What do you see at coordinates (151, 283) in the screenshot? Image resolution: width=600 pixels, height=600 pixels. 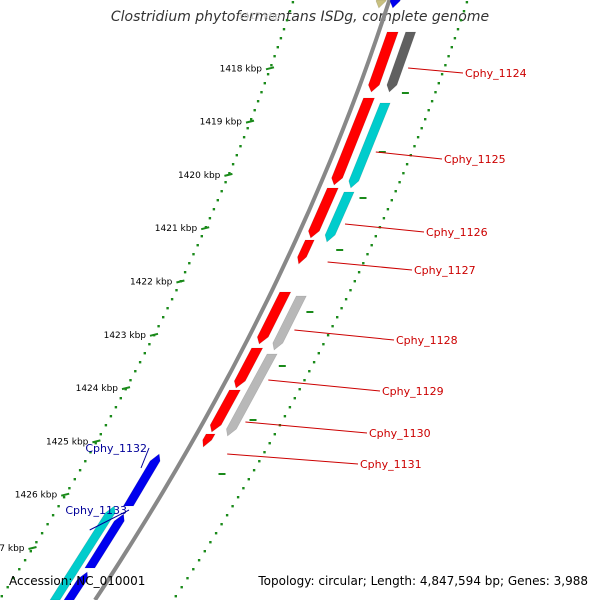 I see `tick-label: 1422 kbp` at bounding box center [151, 283].